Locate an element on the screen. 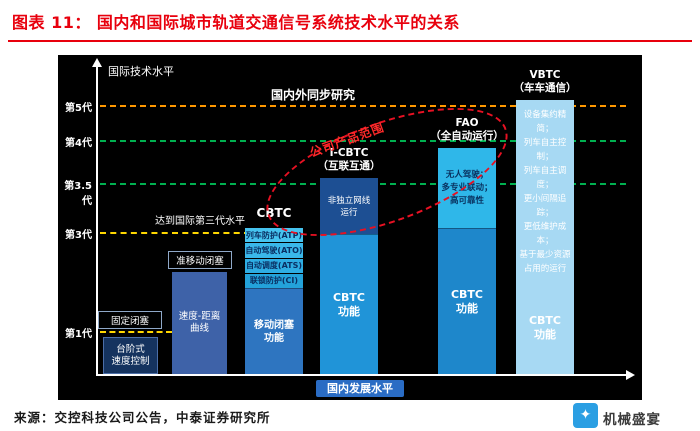  ytick-gen1: 第1代 is located at coordinates (78, 334).